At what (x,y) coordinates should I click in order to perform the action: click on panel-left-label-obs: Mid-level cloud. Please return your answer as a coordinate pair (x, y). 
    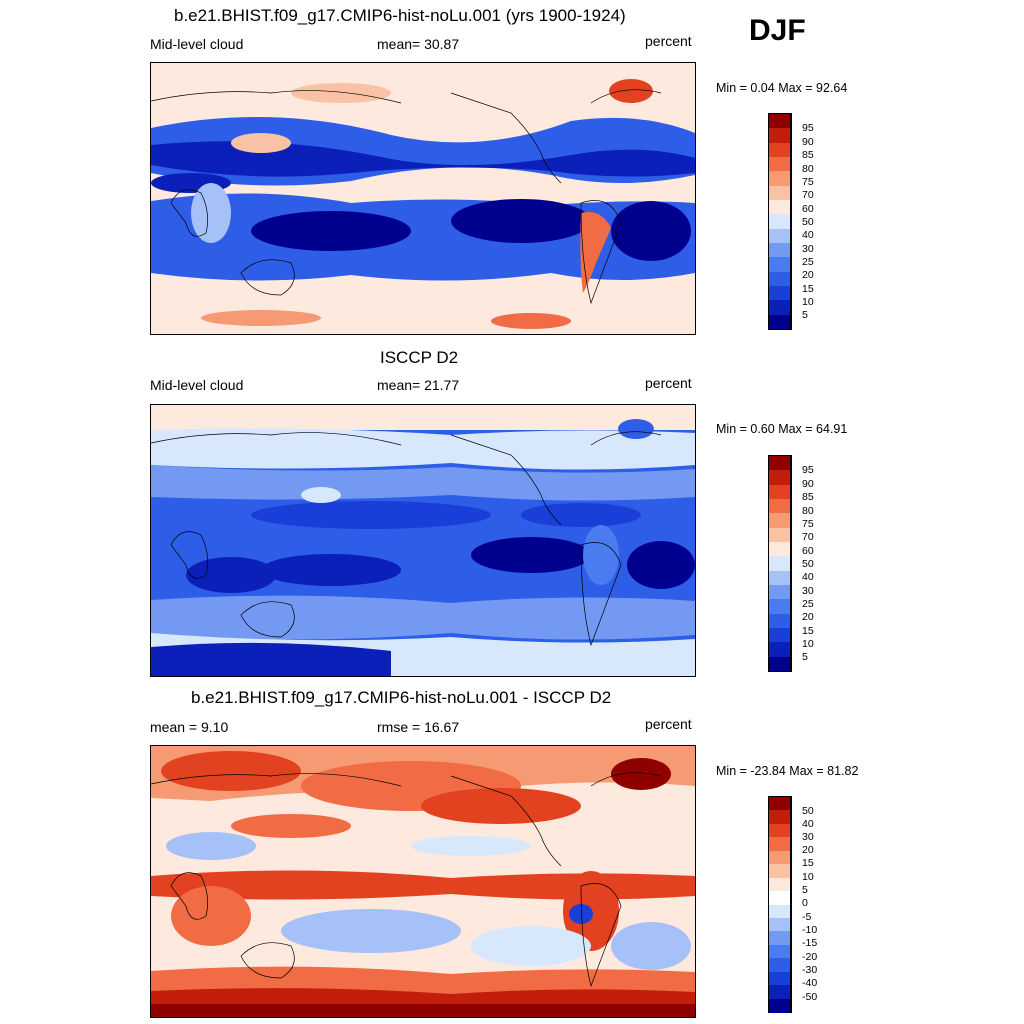
    Looking at the image, I should click on (197, 385).